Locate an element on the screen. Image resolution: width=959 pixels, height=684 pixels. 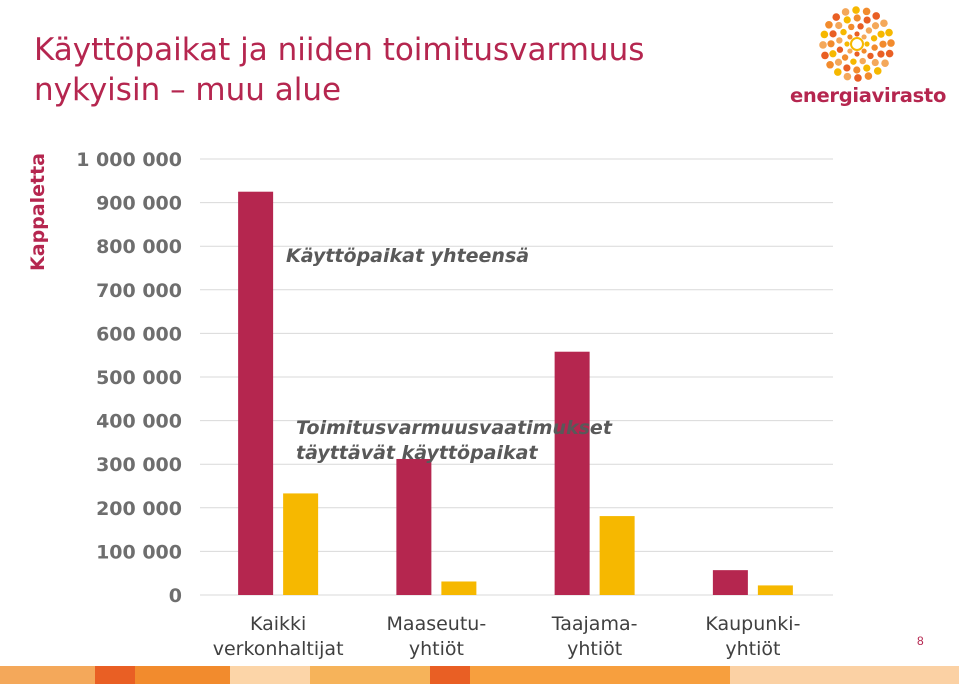
x-category-label-line: Taajama- is located at coordinates (594, 624).